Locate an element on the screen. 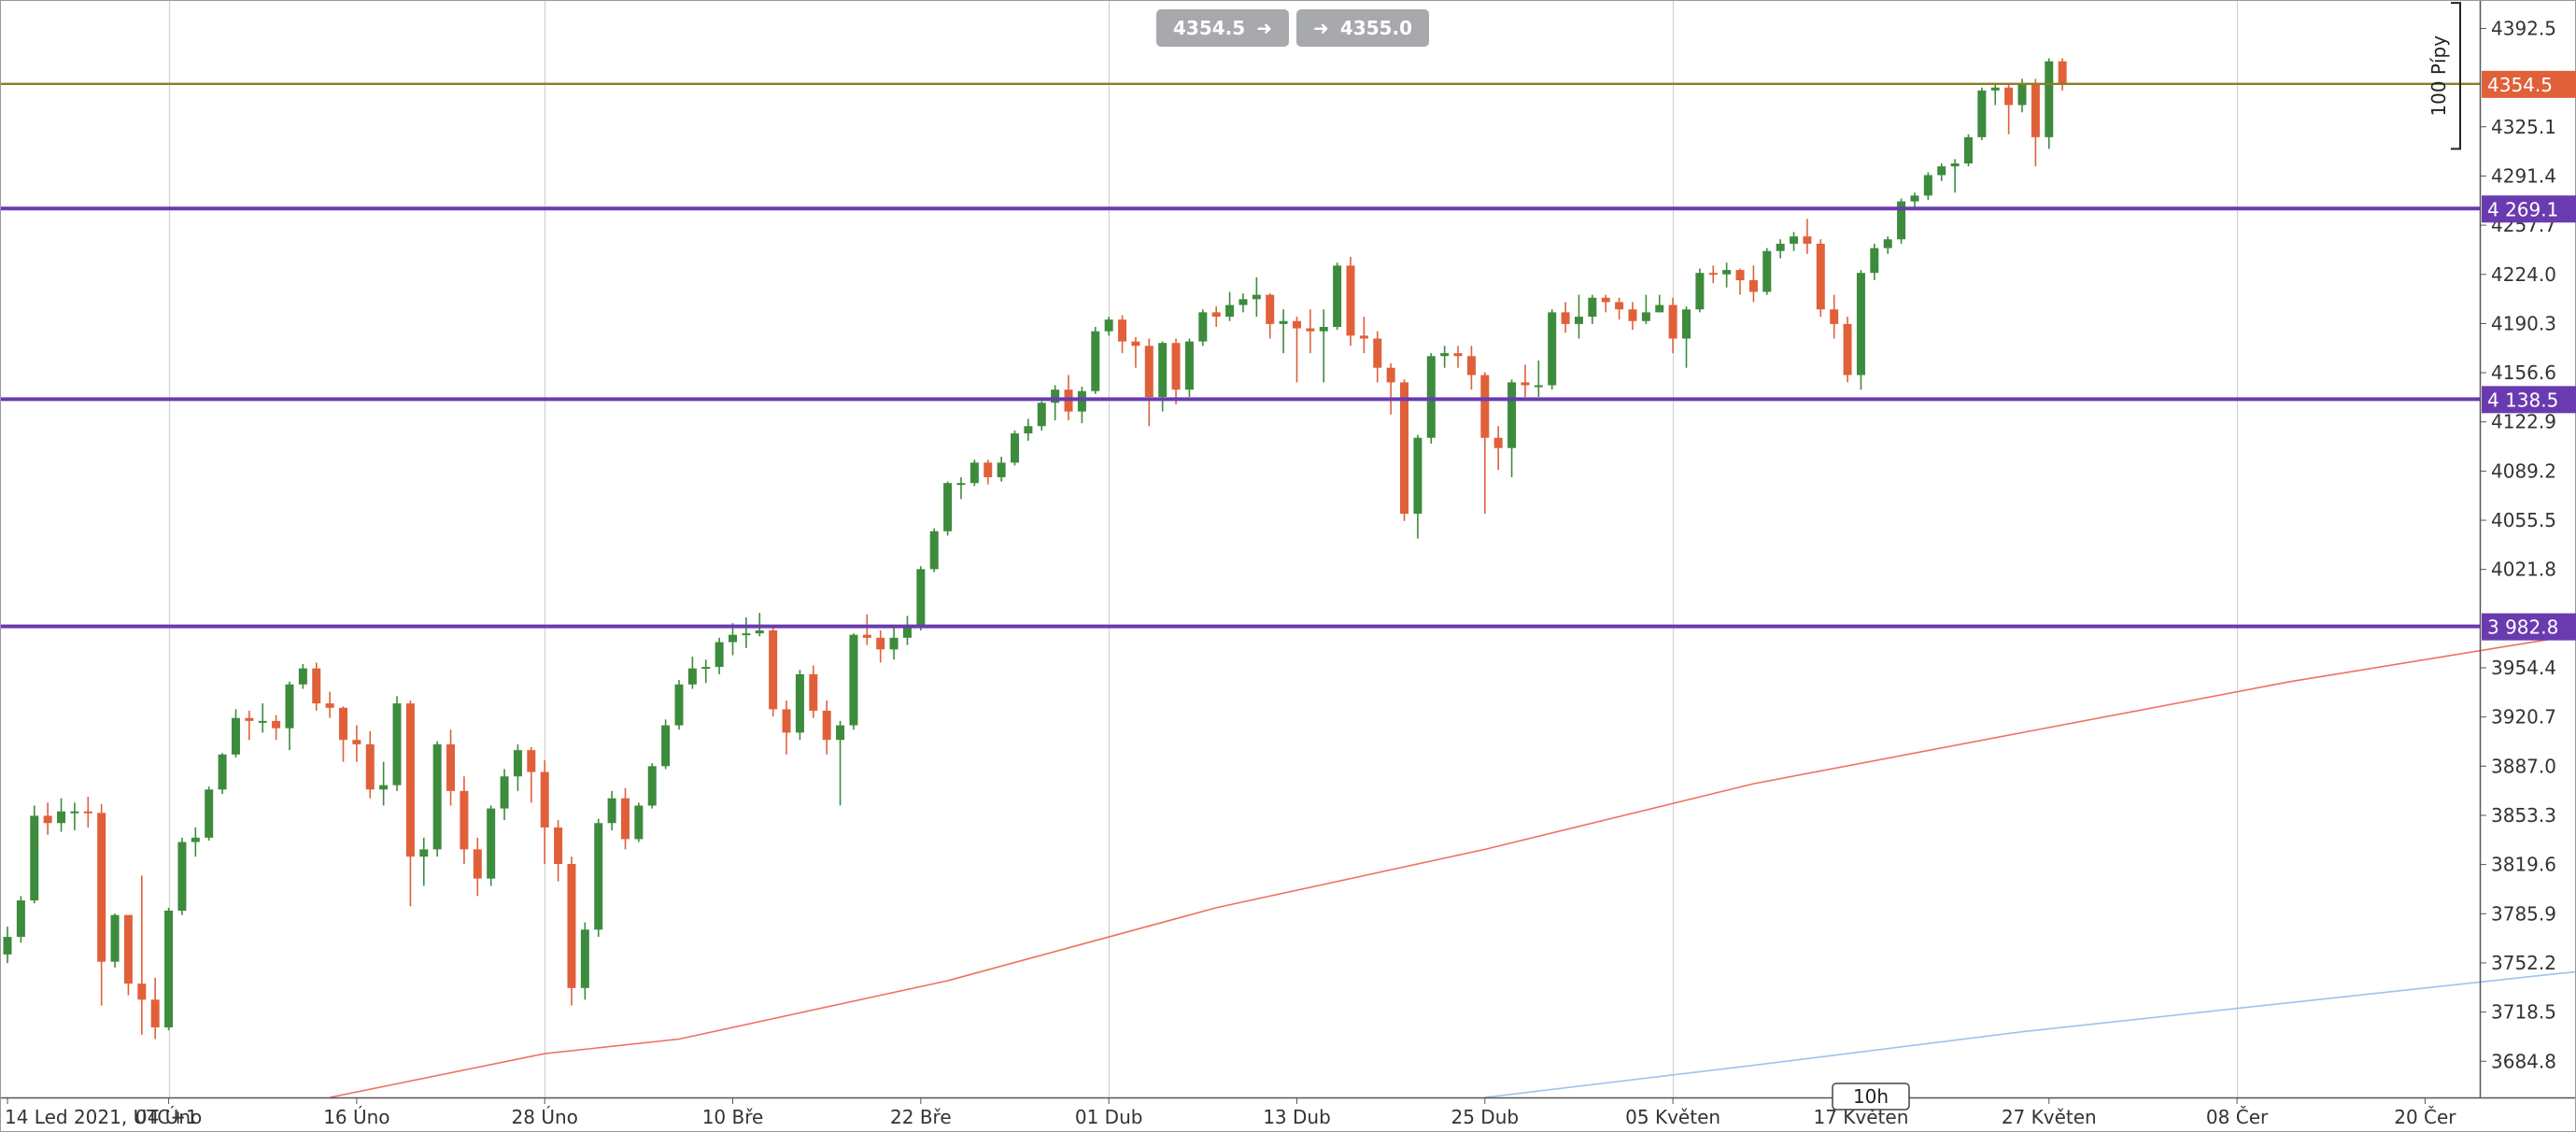 This screenshot has height=1132, width=2576. level-price-badge is located at coordinates (2529, 627).